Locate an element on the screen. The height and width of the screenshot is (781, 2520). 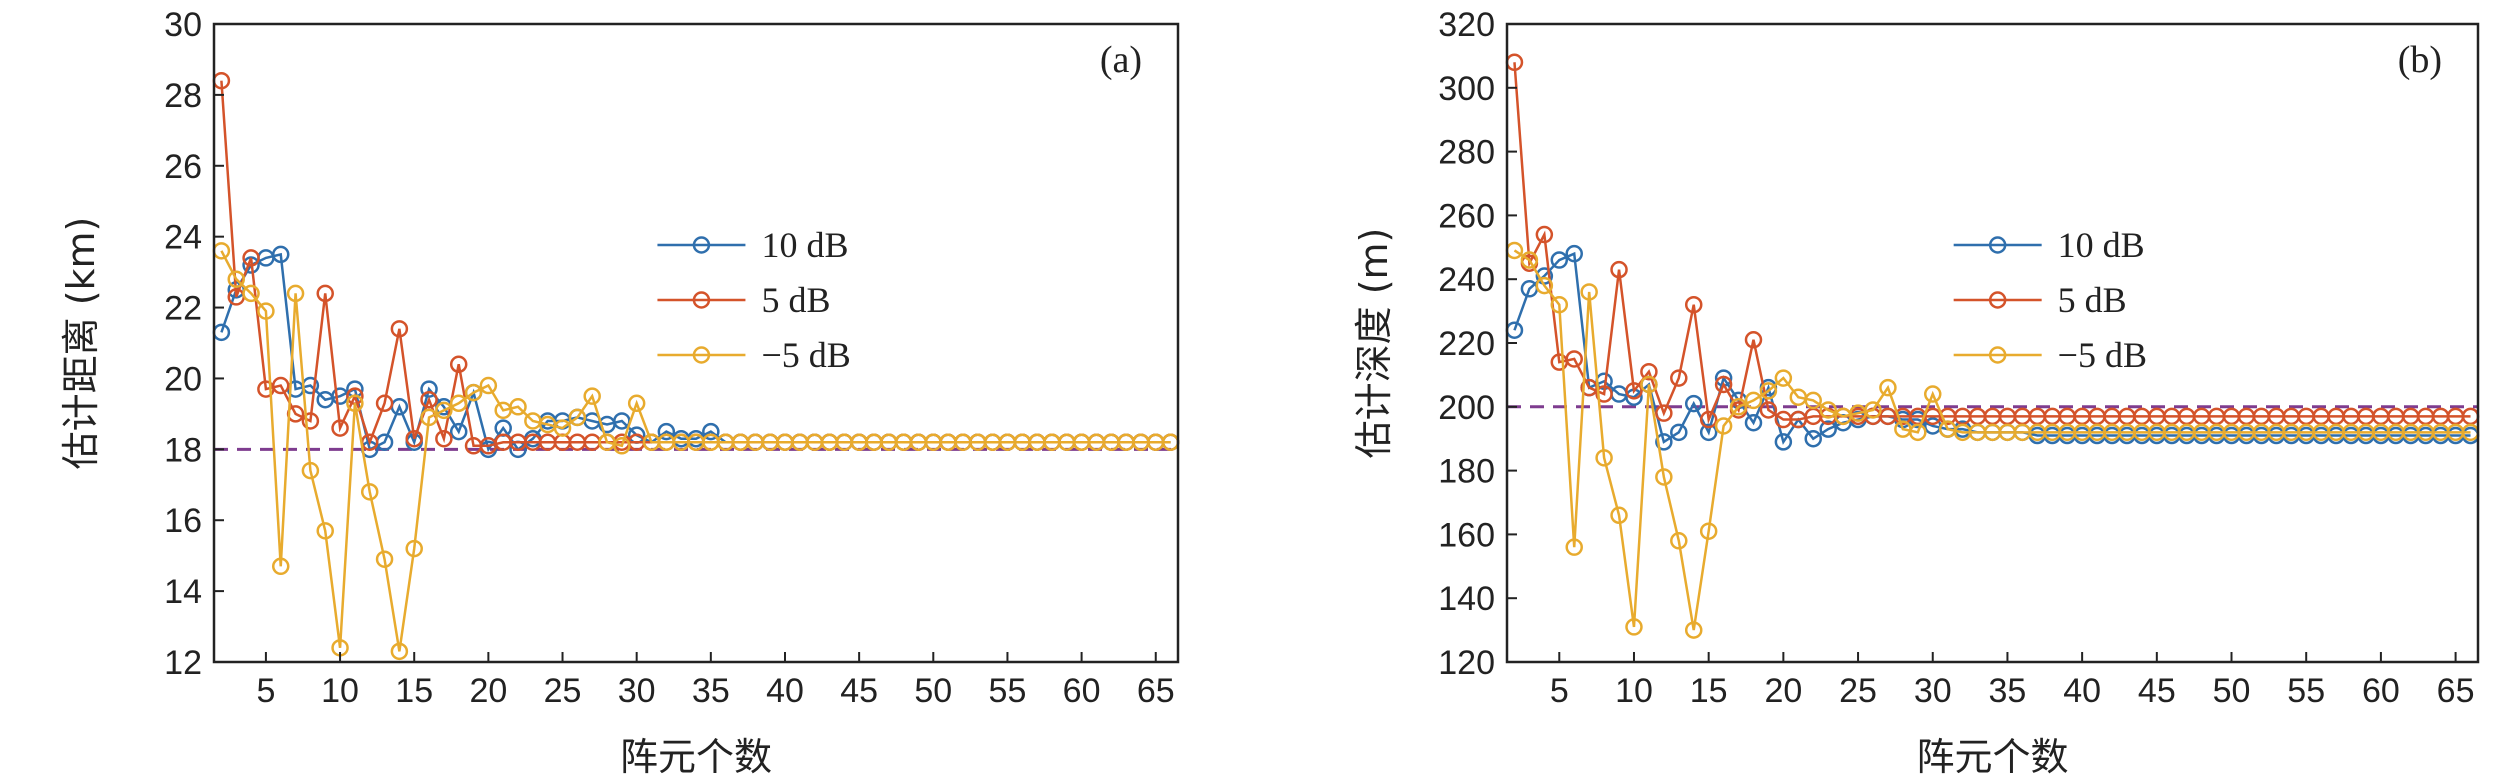
y-tick-label: 30 is located at coordinates (183, 25).